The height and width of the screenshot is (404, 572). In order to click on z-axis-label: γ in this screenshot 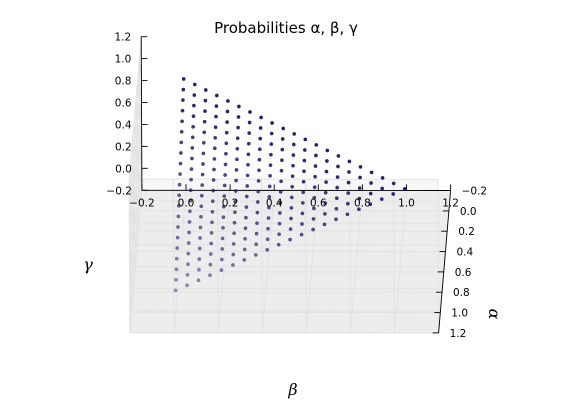, I will do `click(88, 264)`.